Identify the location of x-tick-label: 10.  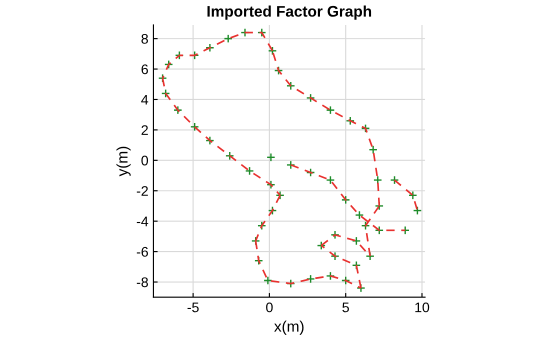
(422, 307).